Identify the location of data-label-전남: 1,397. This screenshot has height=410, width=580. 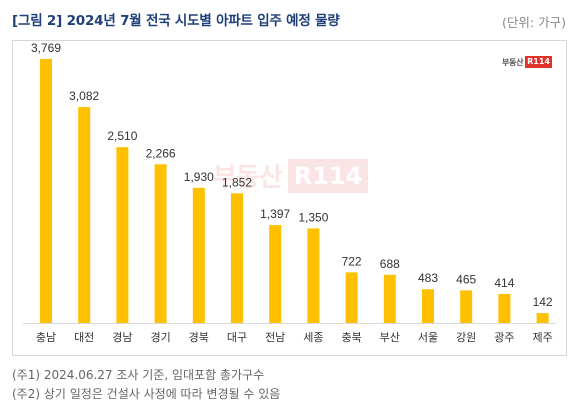
(275, 214).